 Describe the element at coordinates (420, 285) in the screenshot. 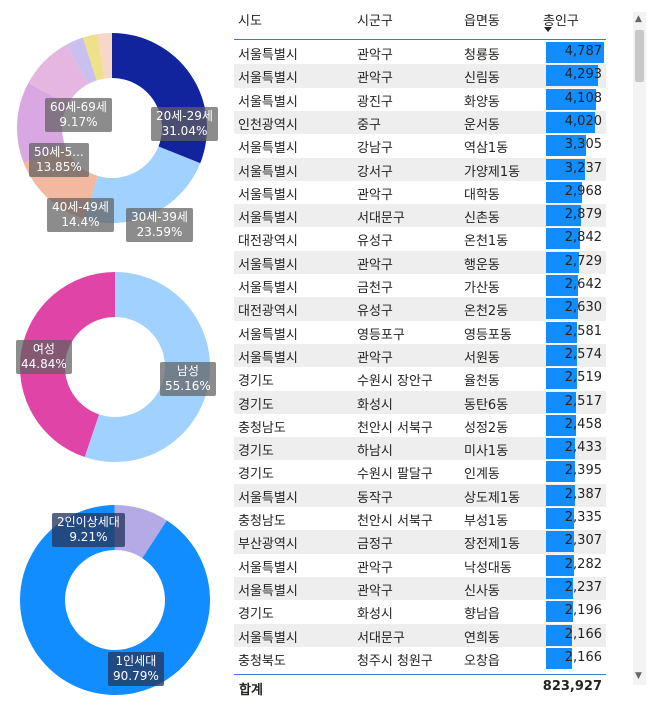

I see `table-row: 서울특별시 금천구 가산동 2,642` at that location.